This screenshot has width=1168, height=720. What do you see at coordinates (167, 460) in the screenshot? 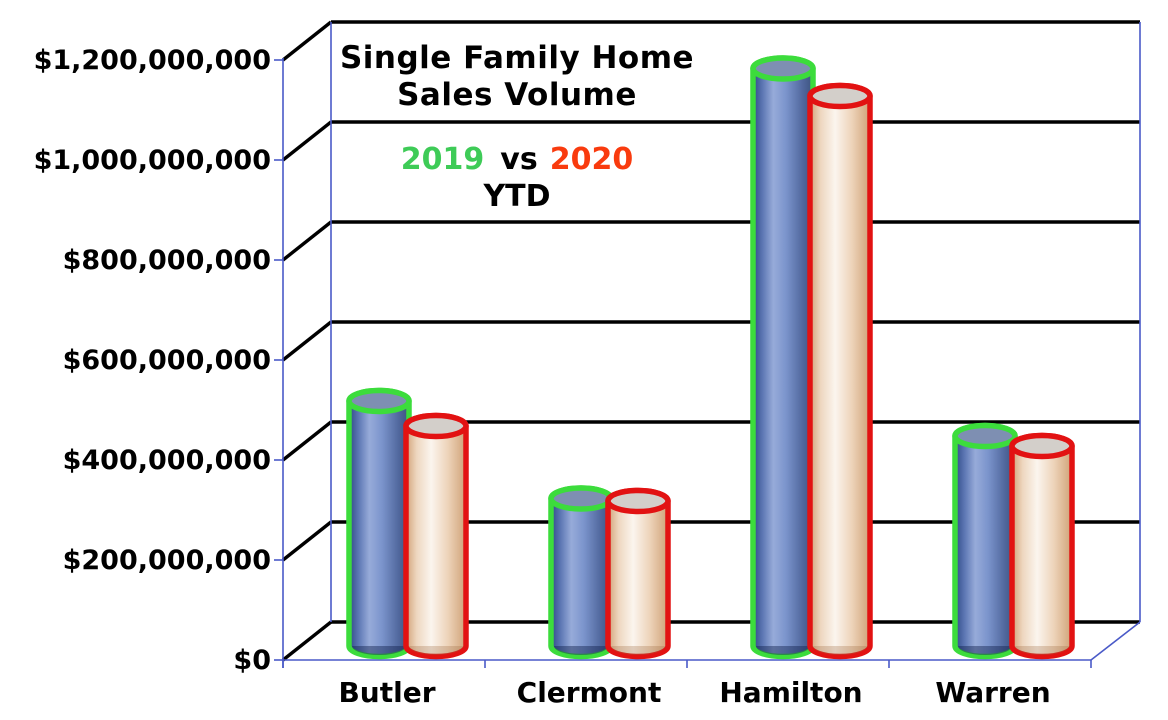
I see `y-axis-label-2: $400,000,000` at bounding box center [167, 460].